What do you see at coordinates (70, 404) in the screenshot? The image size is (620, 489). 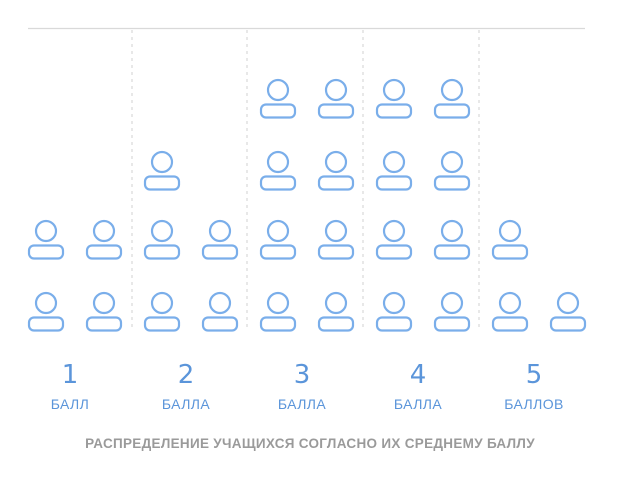 I see `category-unit: БАЛЛ` at bounding box center [70, 404].